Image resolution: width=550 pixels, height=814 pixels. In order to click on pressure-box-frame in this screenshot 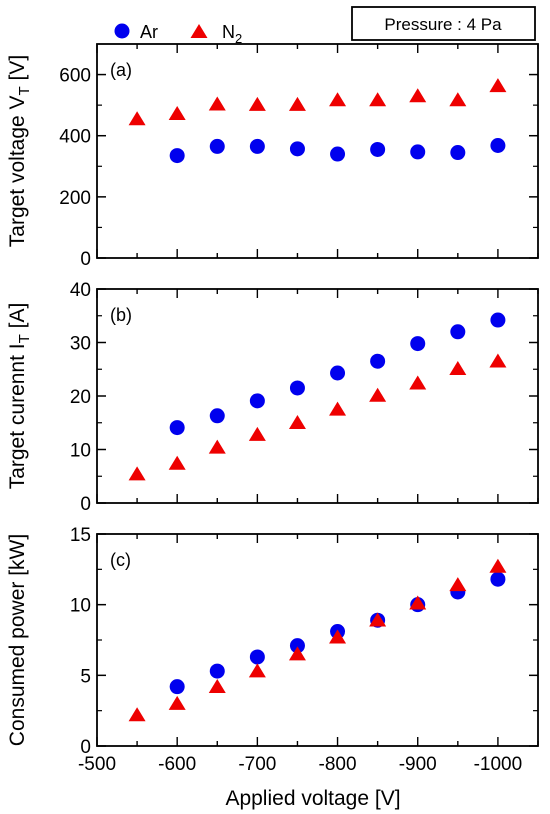, I will do `click(443, 23)`.